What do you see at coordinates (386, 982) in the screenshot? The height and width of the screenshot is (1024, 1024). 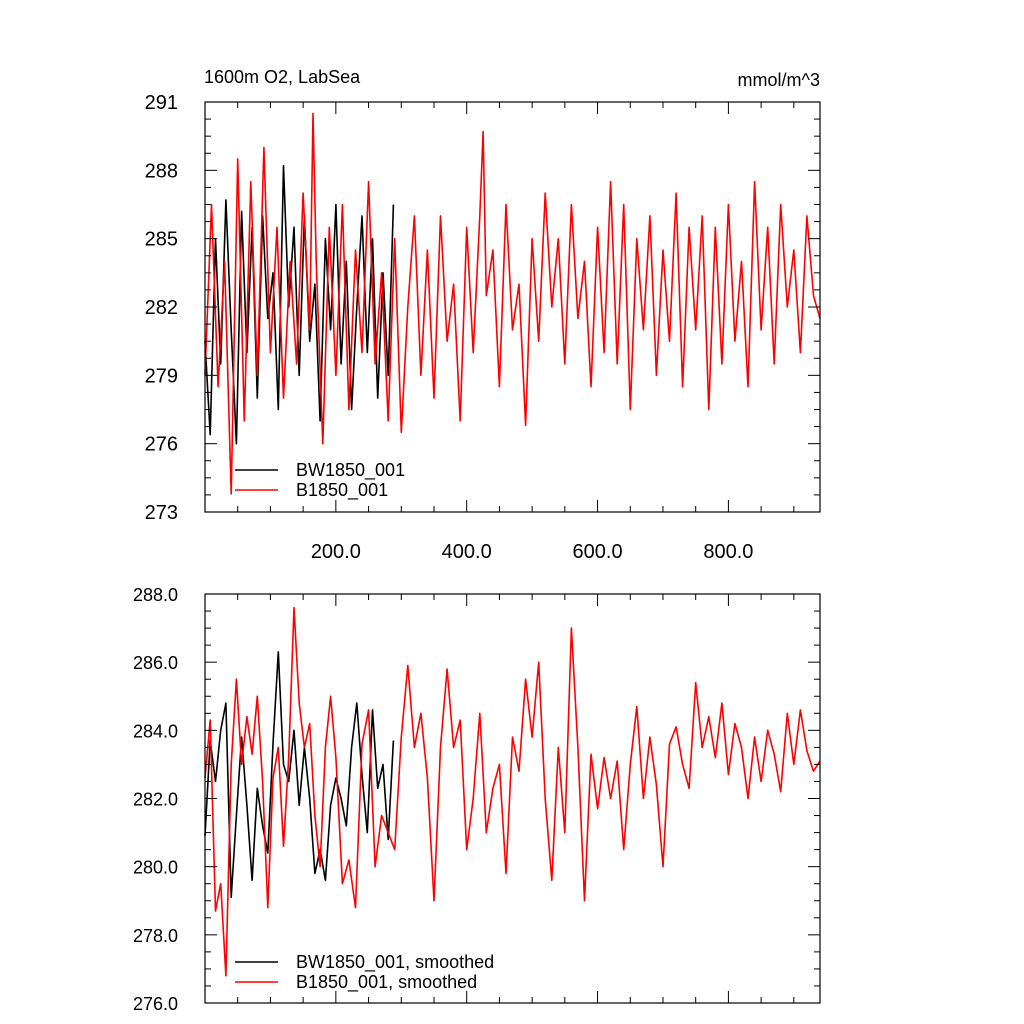 I see `legend-label: B1850_001, smoothed` at bounding box center [386, 982].